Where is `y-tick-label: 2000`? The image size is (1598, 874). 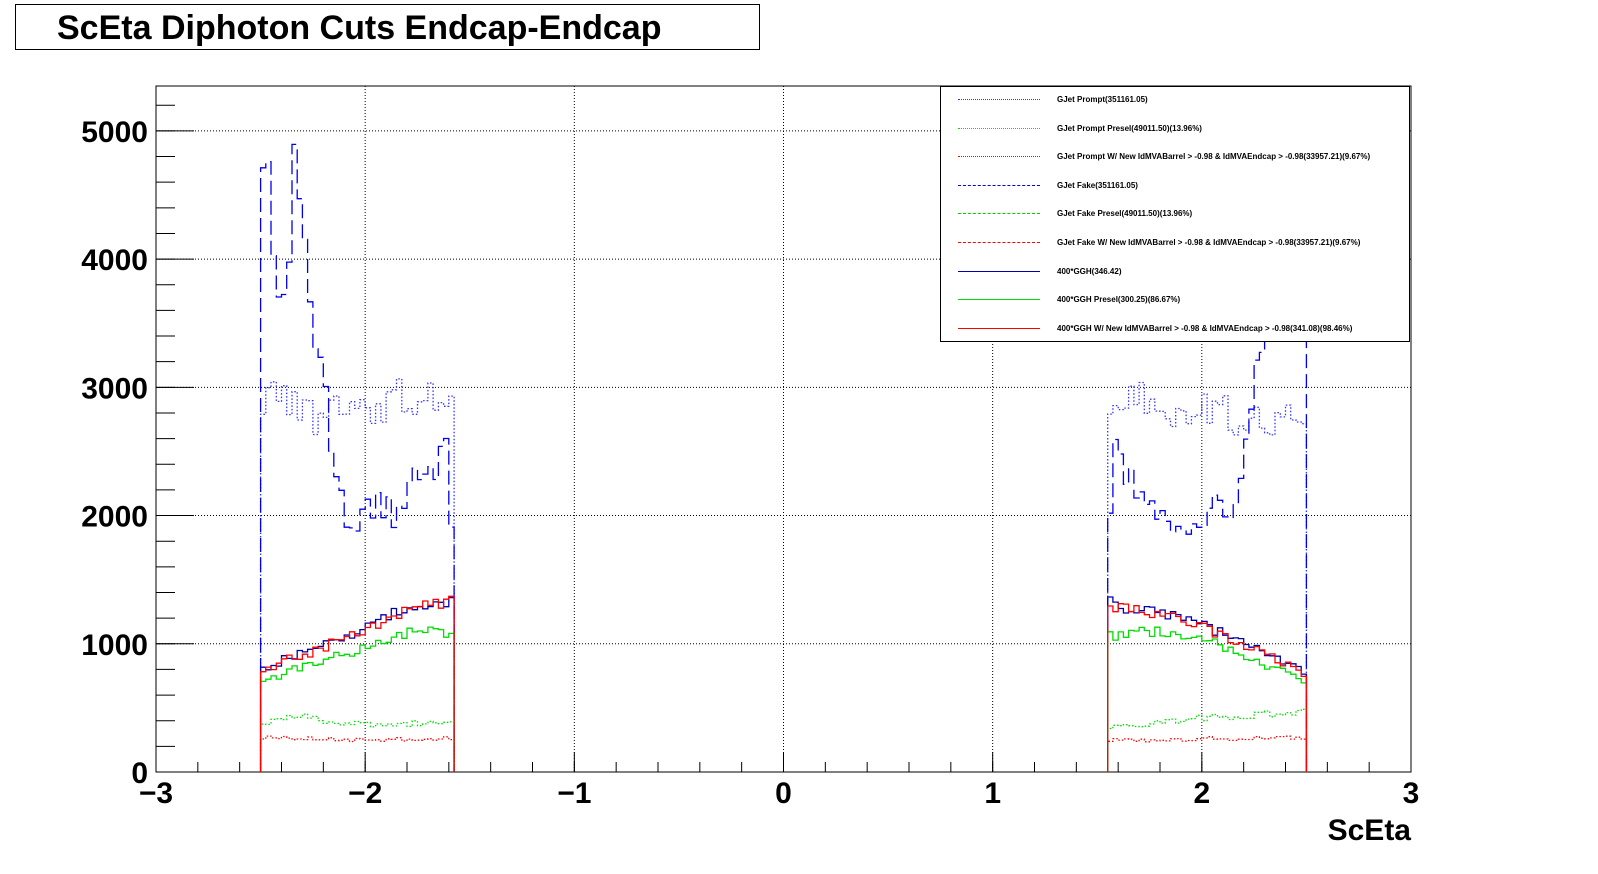 y-tick-label: 2000 is located at coordinates (114, 517).